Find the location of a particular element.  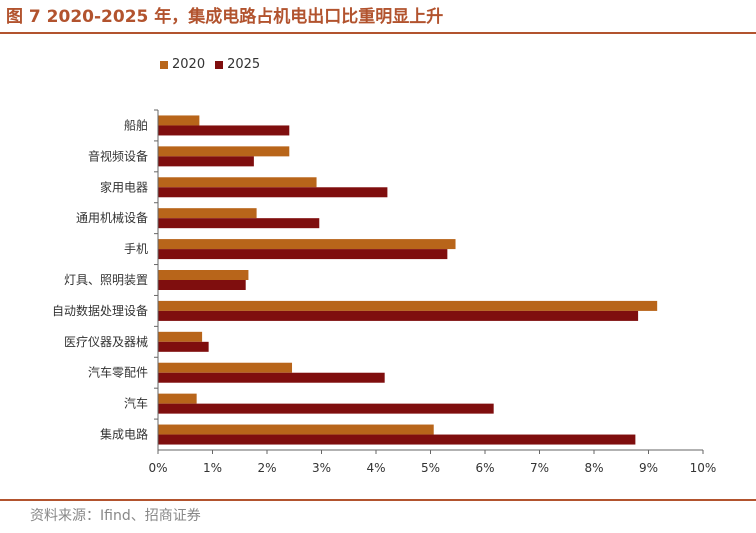

legend-swatch-2025 is located at coordinates (219, 64).